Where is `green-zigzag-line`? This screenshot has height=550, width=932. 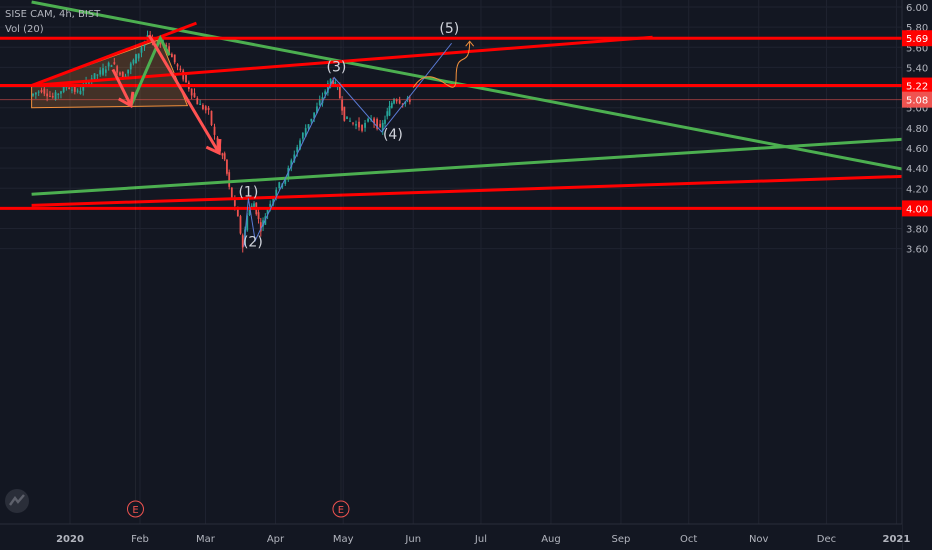 green-zigzag-line is located at coordinates (150, 70).